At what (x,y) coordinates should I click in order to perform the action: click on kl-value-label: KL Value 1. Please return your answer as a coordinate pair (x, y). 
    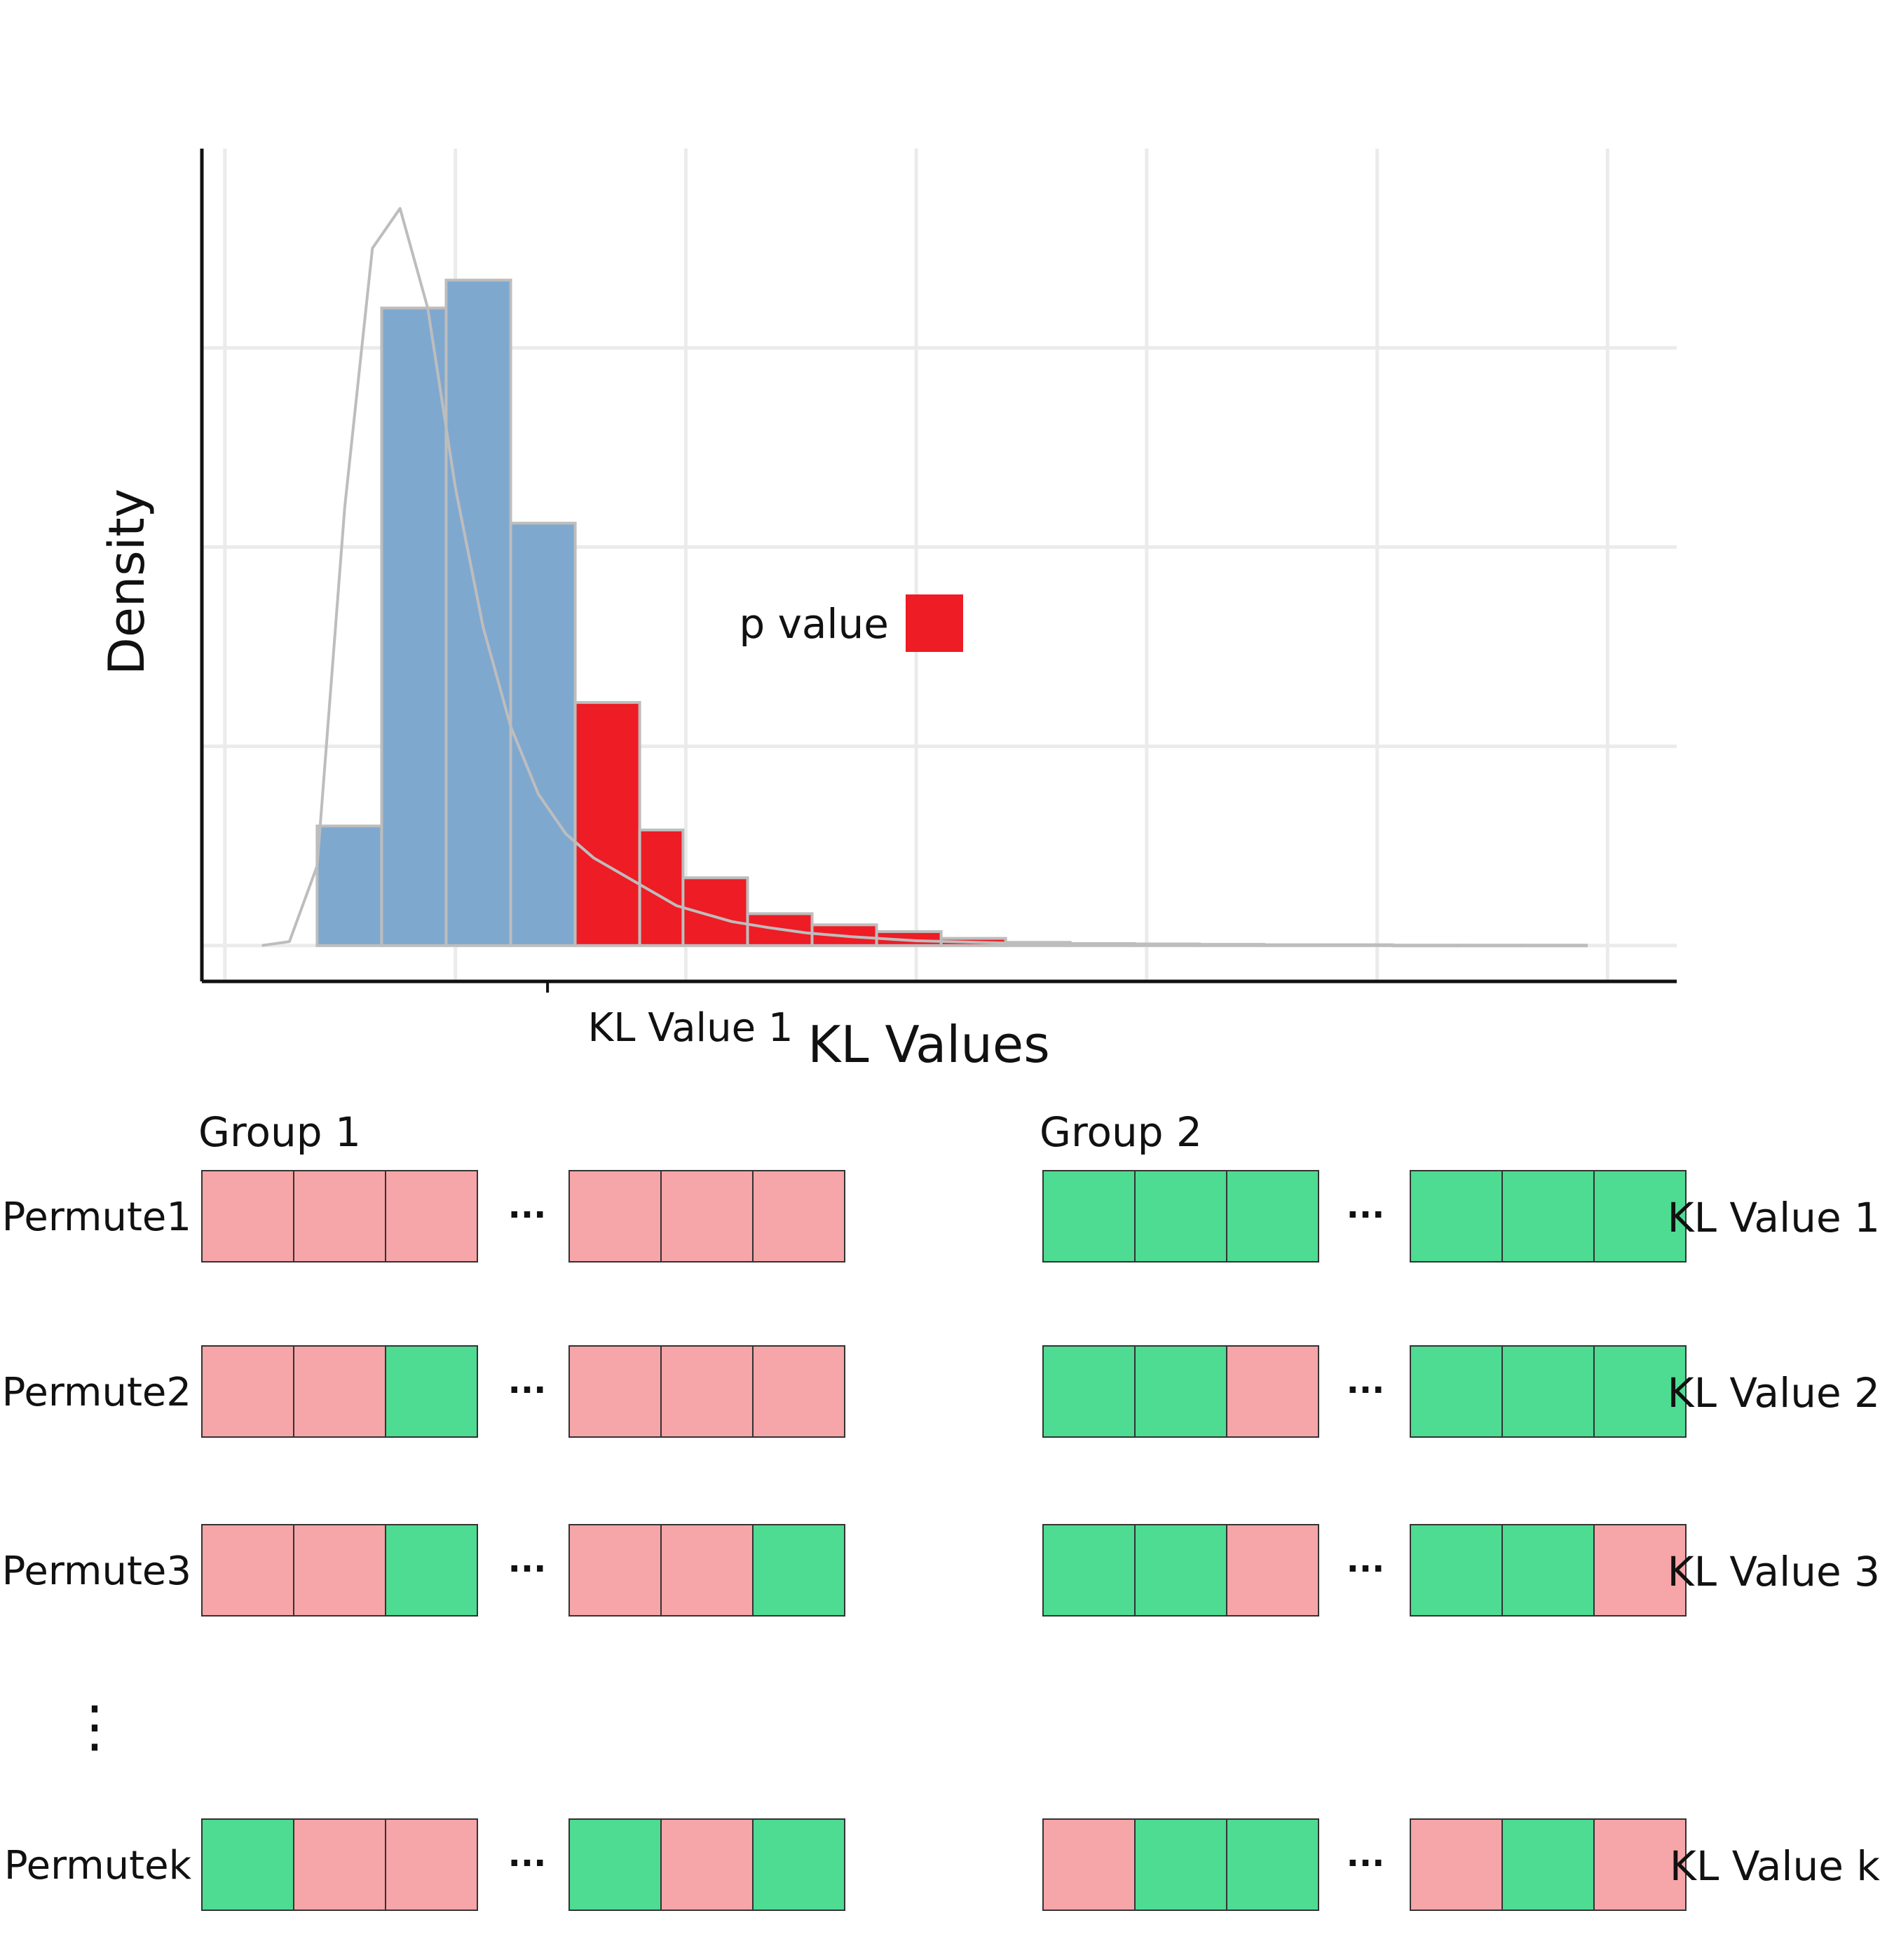
    Looking at the image, I should click on (1774, 1217).